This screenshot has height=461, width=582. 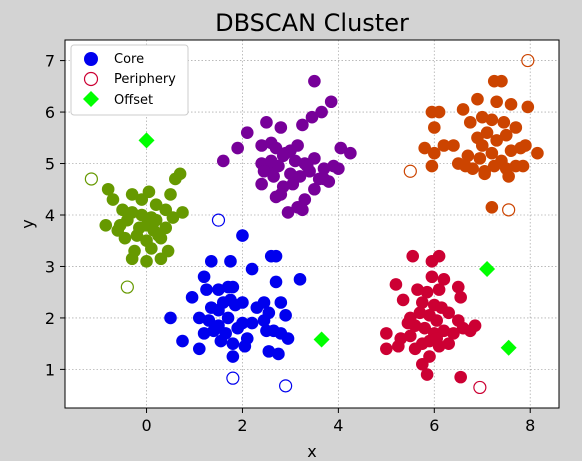 I want to click on legend-periphery-label: Periphery, so click(x=145, y=79).